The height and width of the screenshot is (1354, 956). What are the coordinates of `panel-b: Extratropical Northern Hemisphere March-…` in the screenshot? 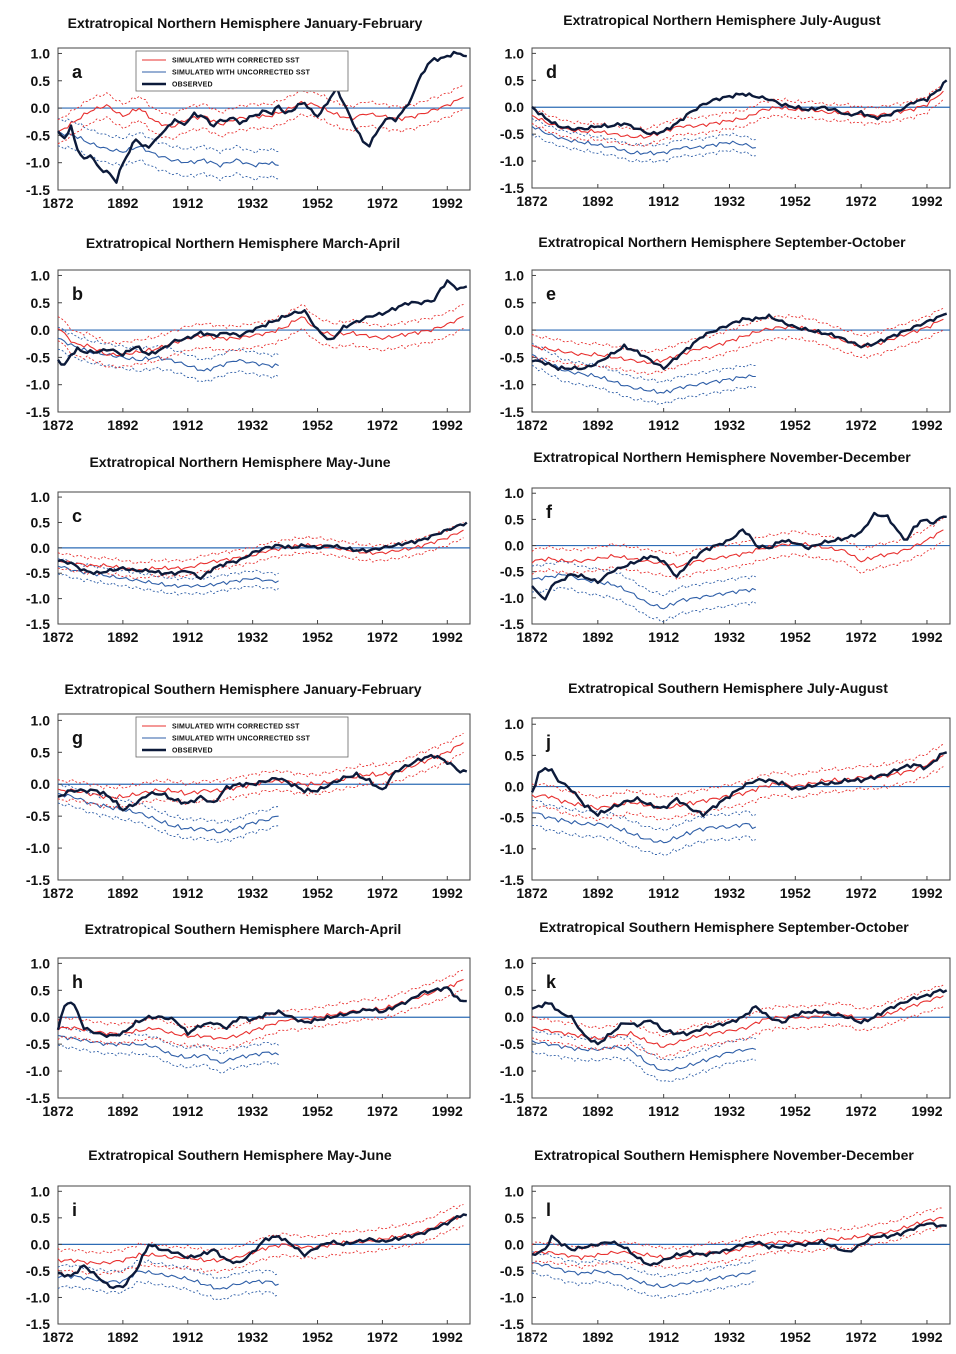 It's located at (248, 334).